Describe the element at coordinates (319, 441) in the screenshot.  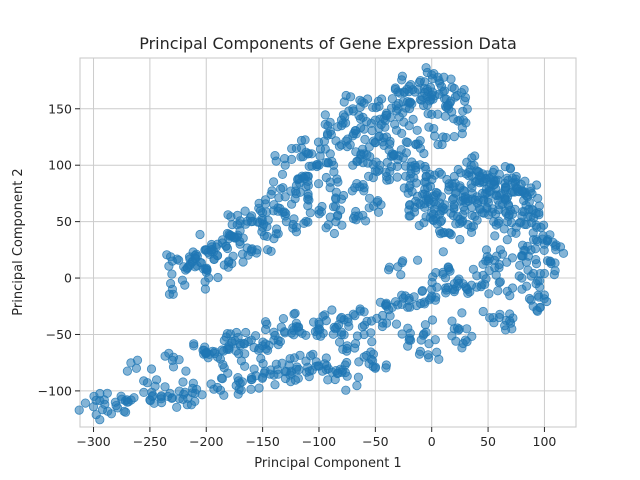
I see `x-tick-label: −100` at that location.